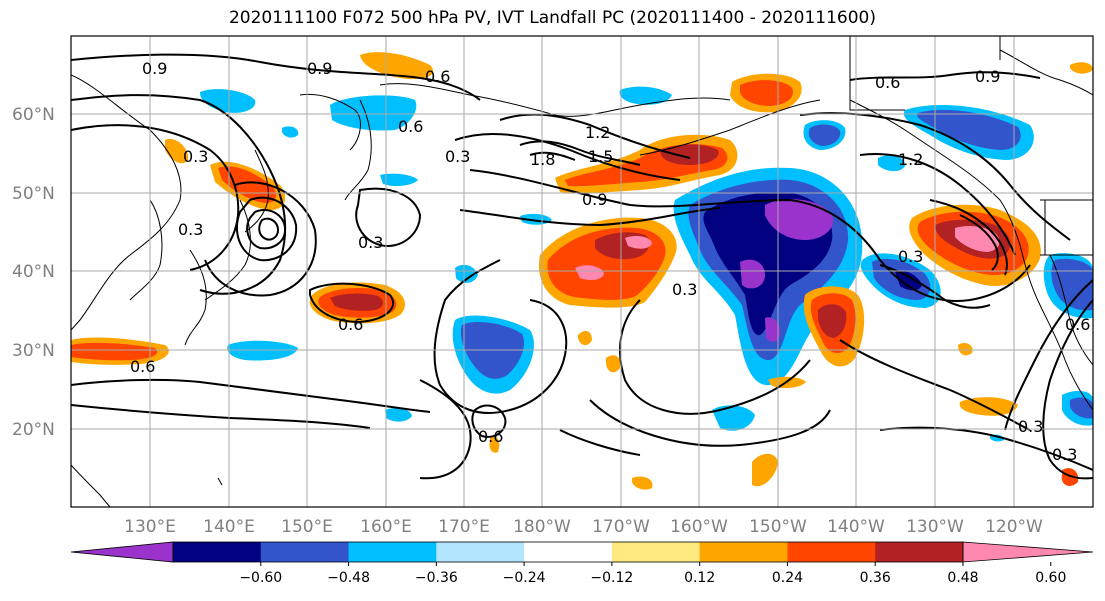  What do you see at coordinates (524, 578) in the screenshot?
I see `colorbar-tick-label: −0.24` at bounding box center [524, 578].